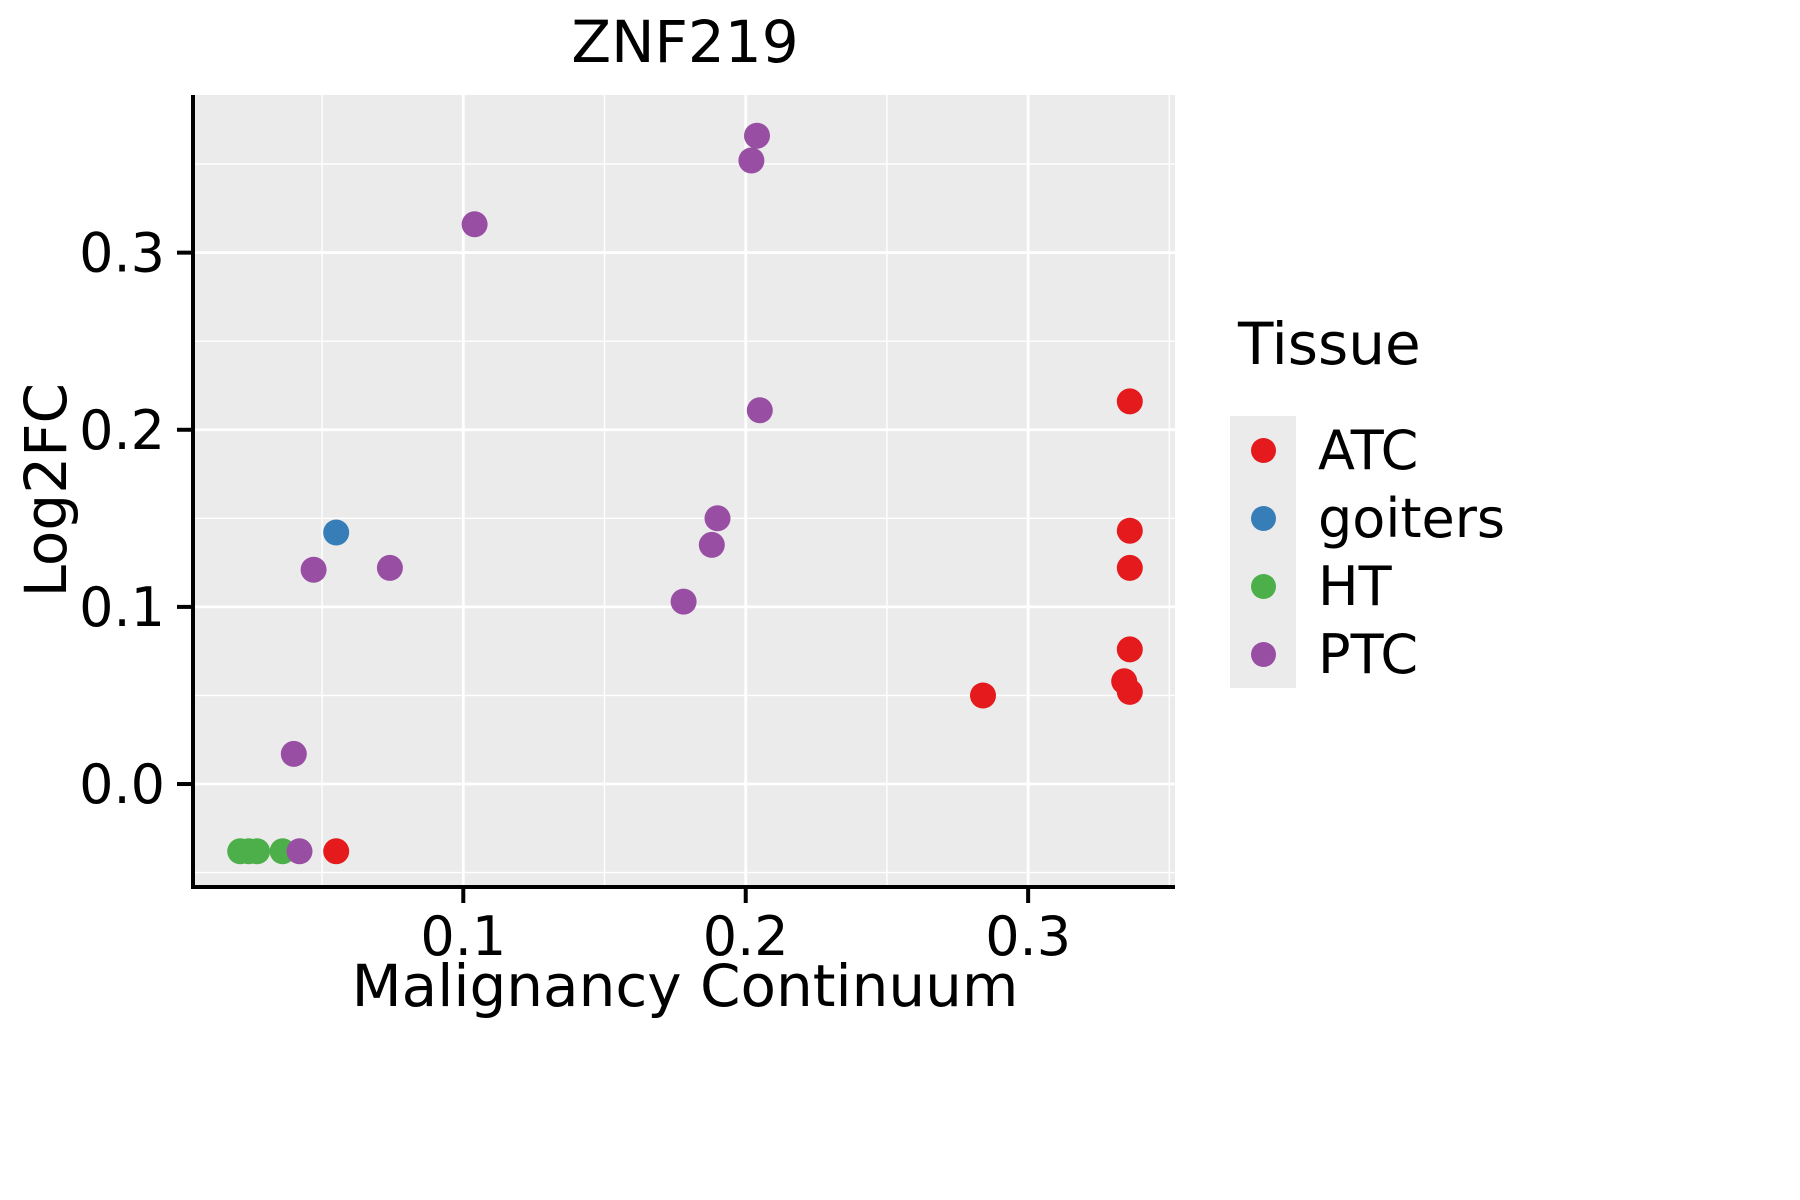 The image size is (1800, 1200). I want to click on legend-item-label: PTC, so click(1368, 654).